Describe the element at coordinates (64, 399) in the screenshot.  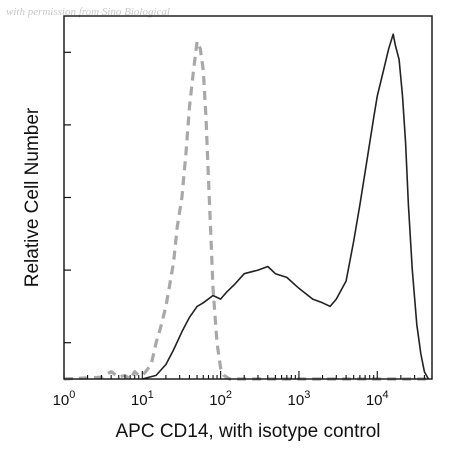
I see `x-tick-label: 10⁰` at that location.